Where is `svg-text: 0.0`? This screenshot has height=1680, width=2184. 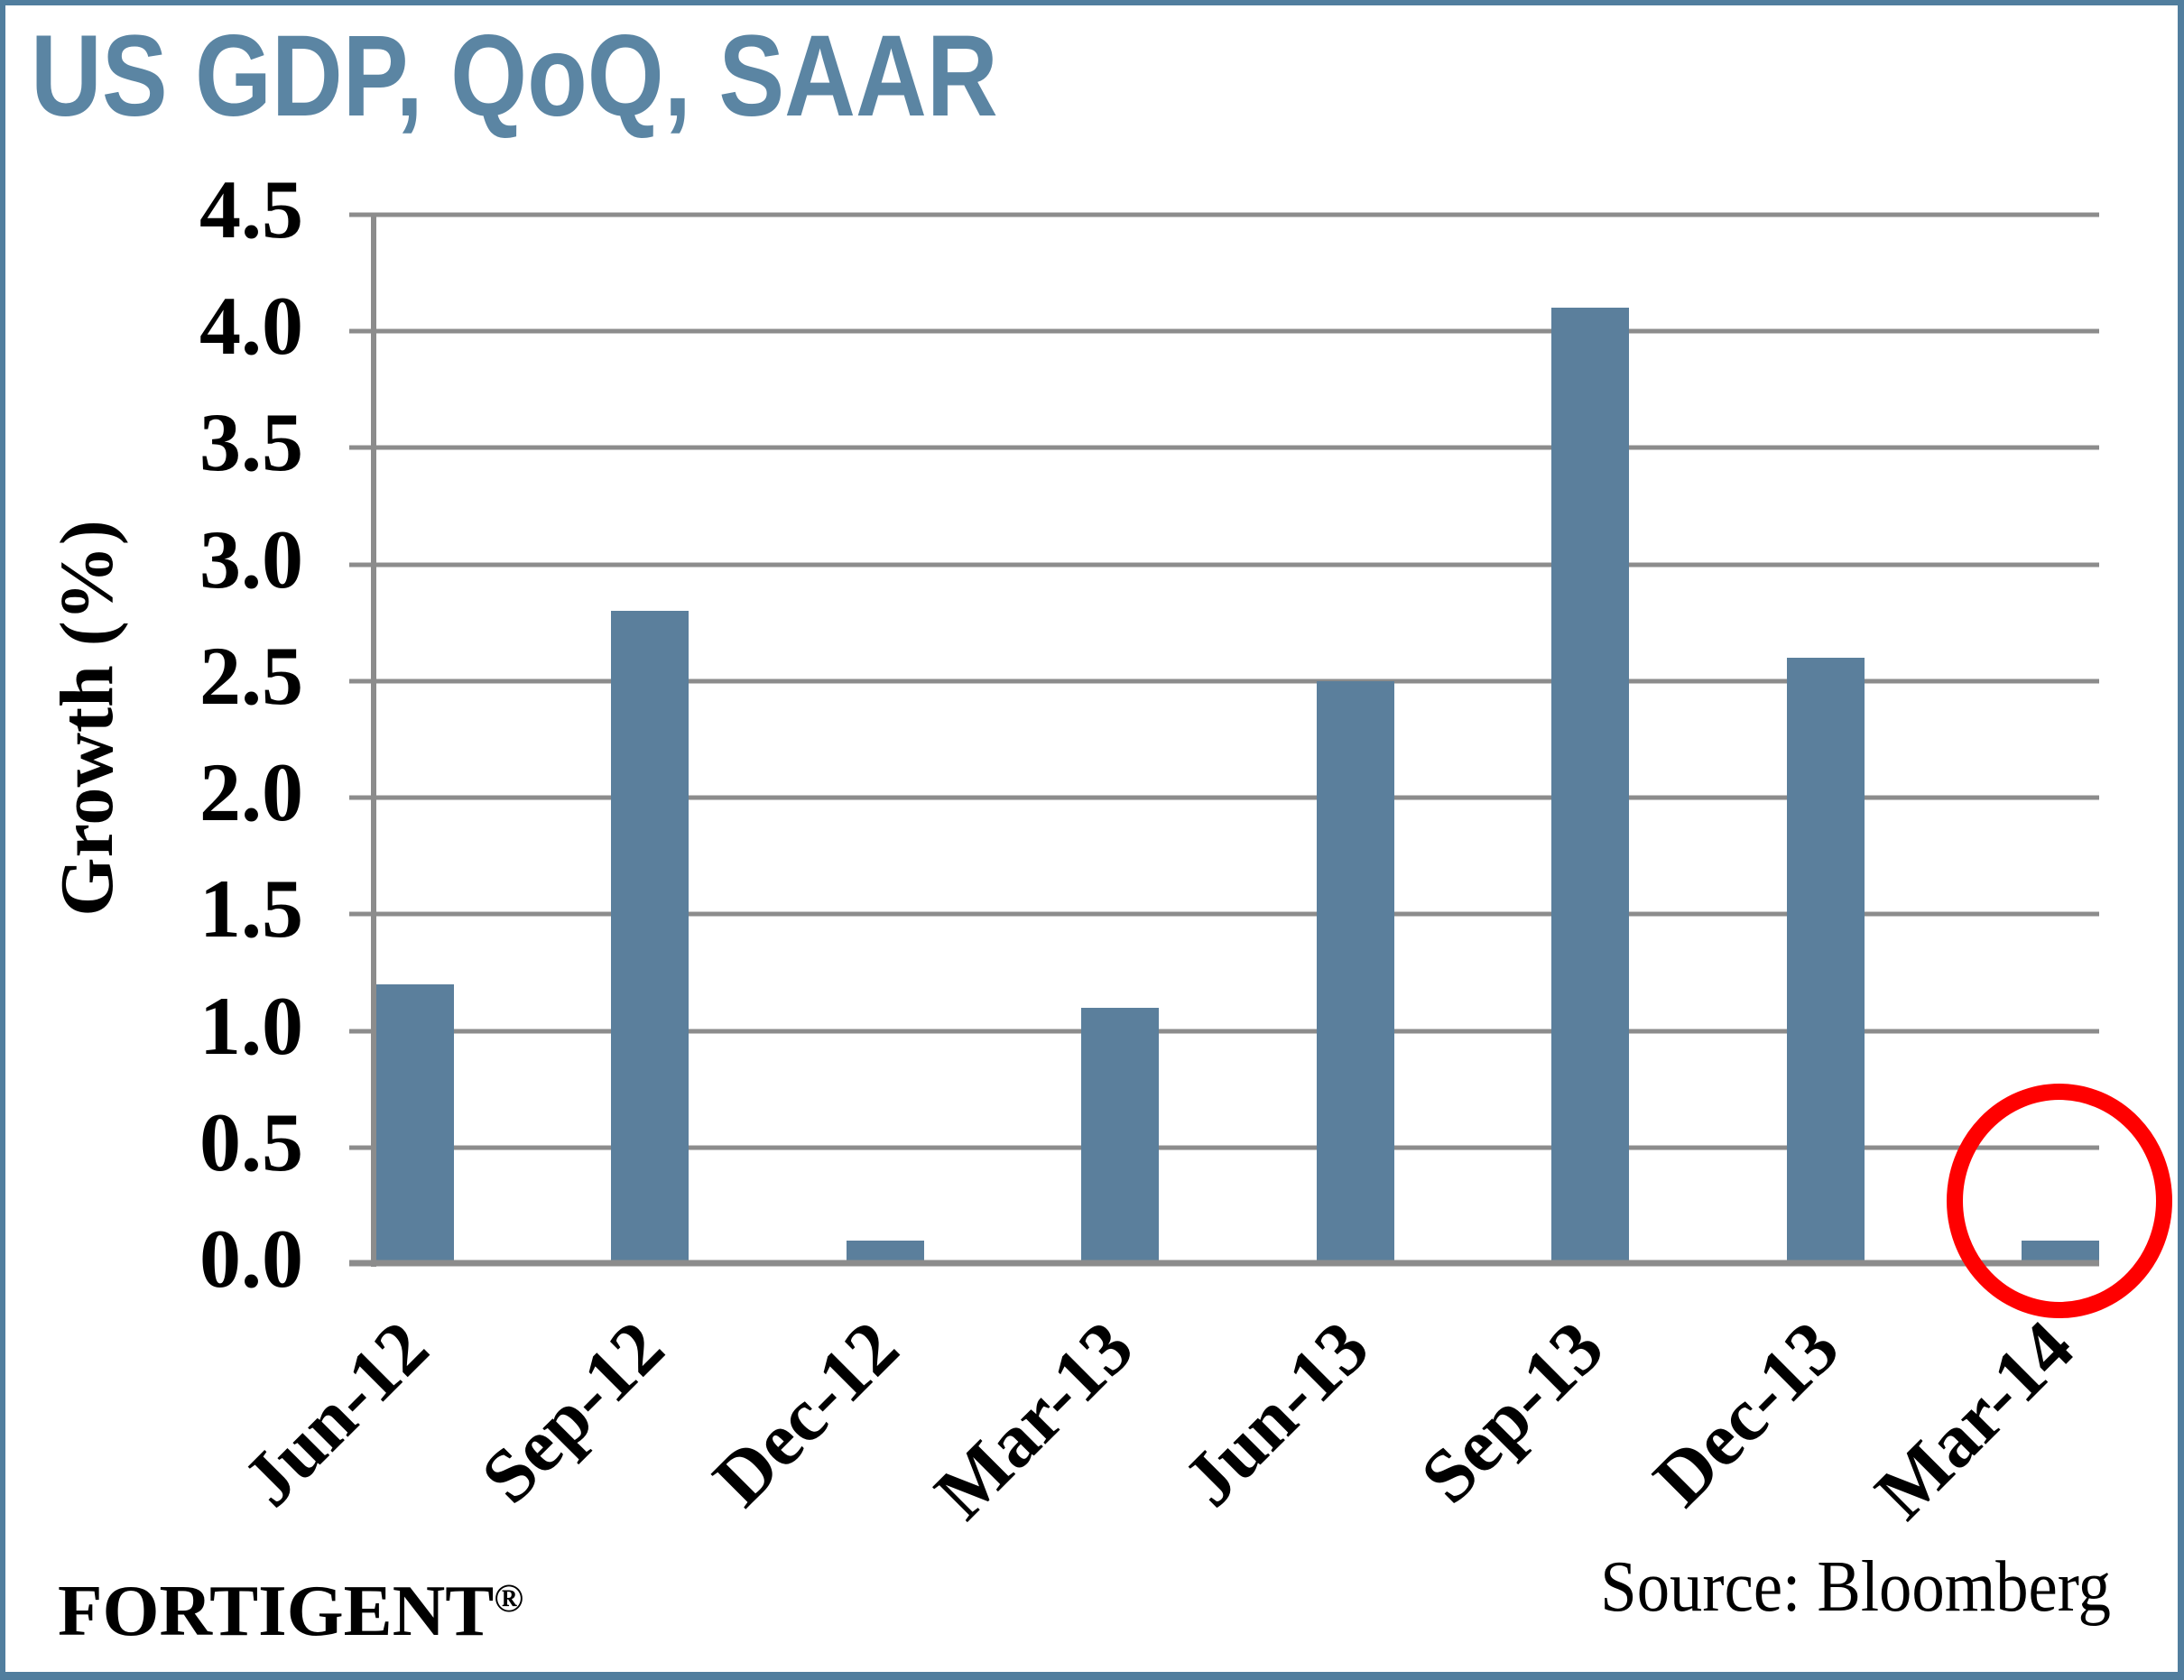
svg-text: 0.0 is located at coordinates (251, 1259).